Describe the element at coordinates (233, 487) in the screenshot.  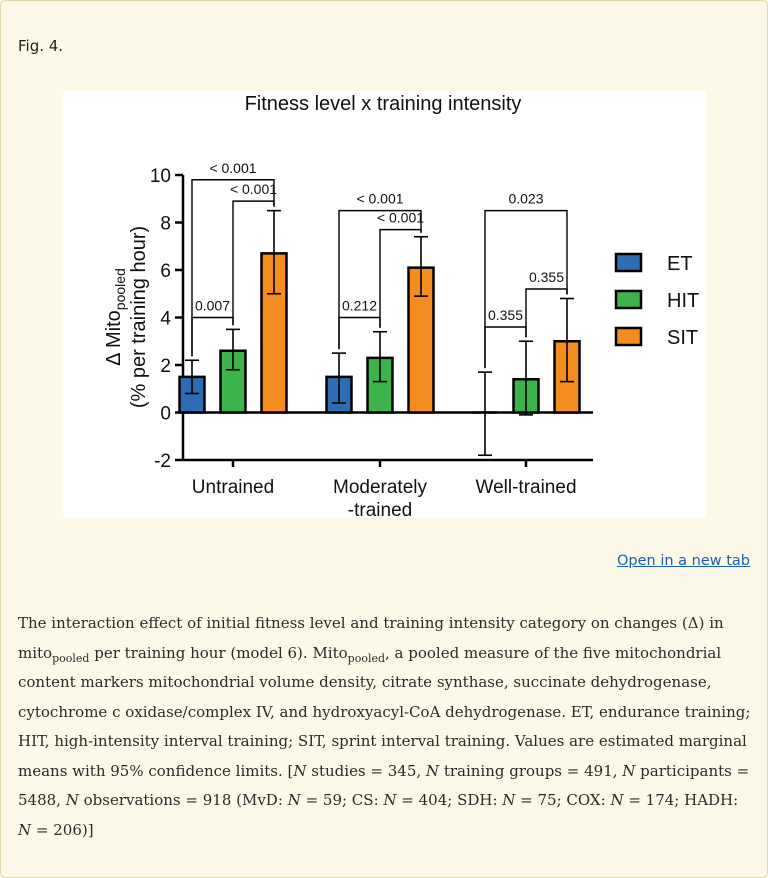
I see `x-tick-label: Untrained` at that location.